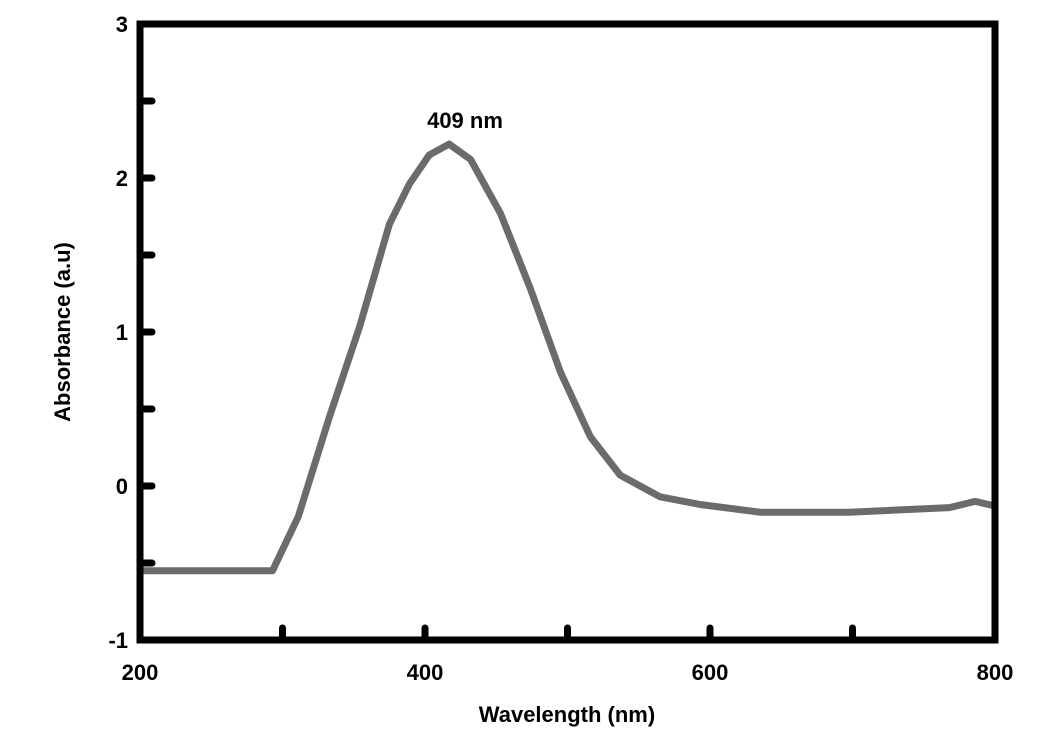 This screenshot has width=1037, height=745. I want to click on annotation-peak: 409 nm, so click(465, 120).